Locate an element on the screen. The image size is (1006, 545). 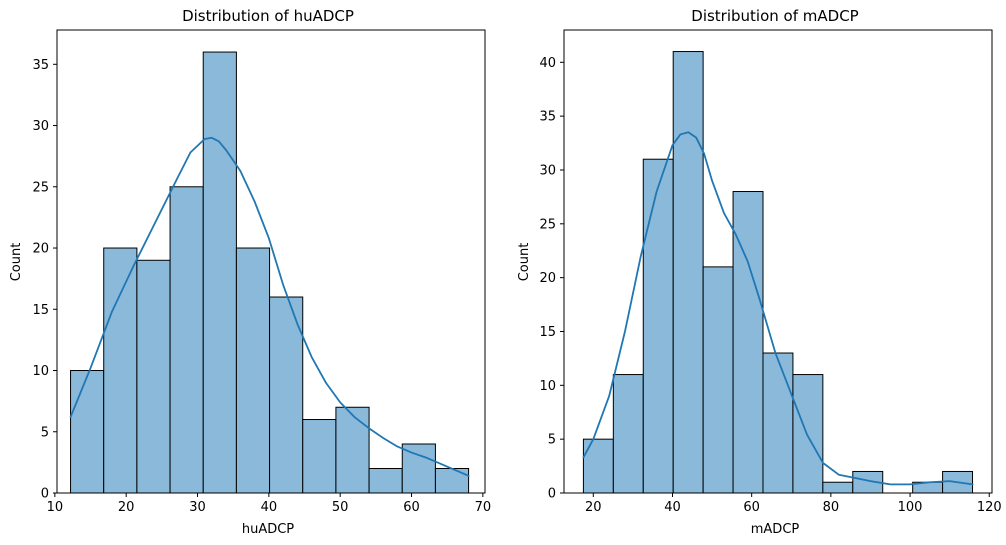
left-chart-title: Distribution of huADCP is located at coordinates (268, 16).